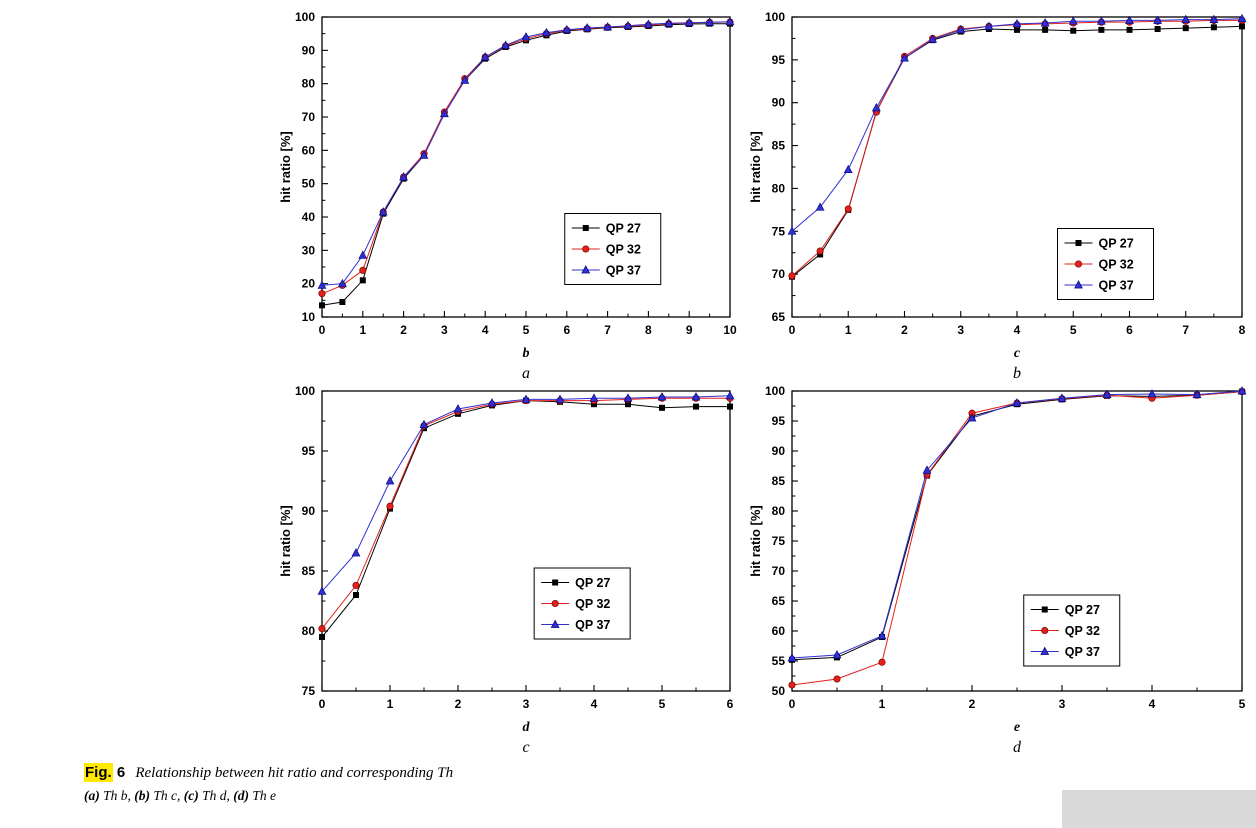 The width and height of the screenshot is (1256, 828). What do you see at coordinates (1017, 727) in the screenshot?
I see `svg-text: e` at bounding box center [1017, 727].